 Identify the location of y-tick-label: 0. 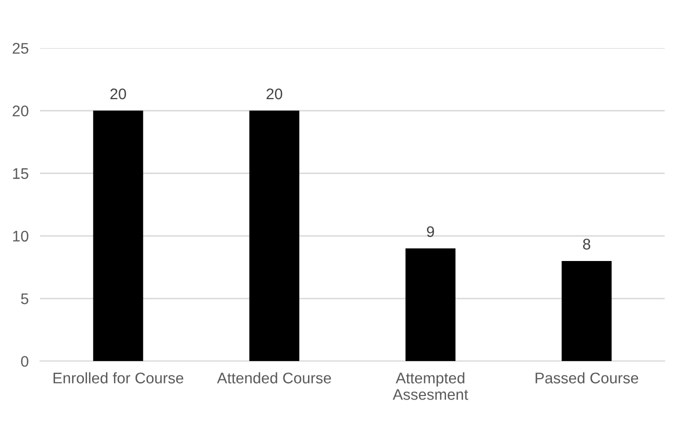
(24, 361).